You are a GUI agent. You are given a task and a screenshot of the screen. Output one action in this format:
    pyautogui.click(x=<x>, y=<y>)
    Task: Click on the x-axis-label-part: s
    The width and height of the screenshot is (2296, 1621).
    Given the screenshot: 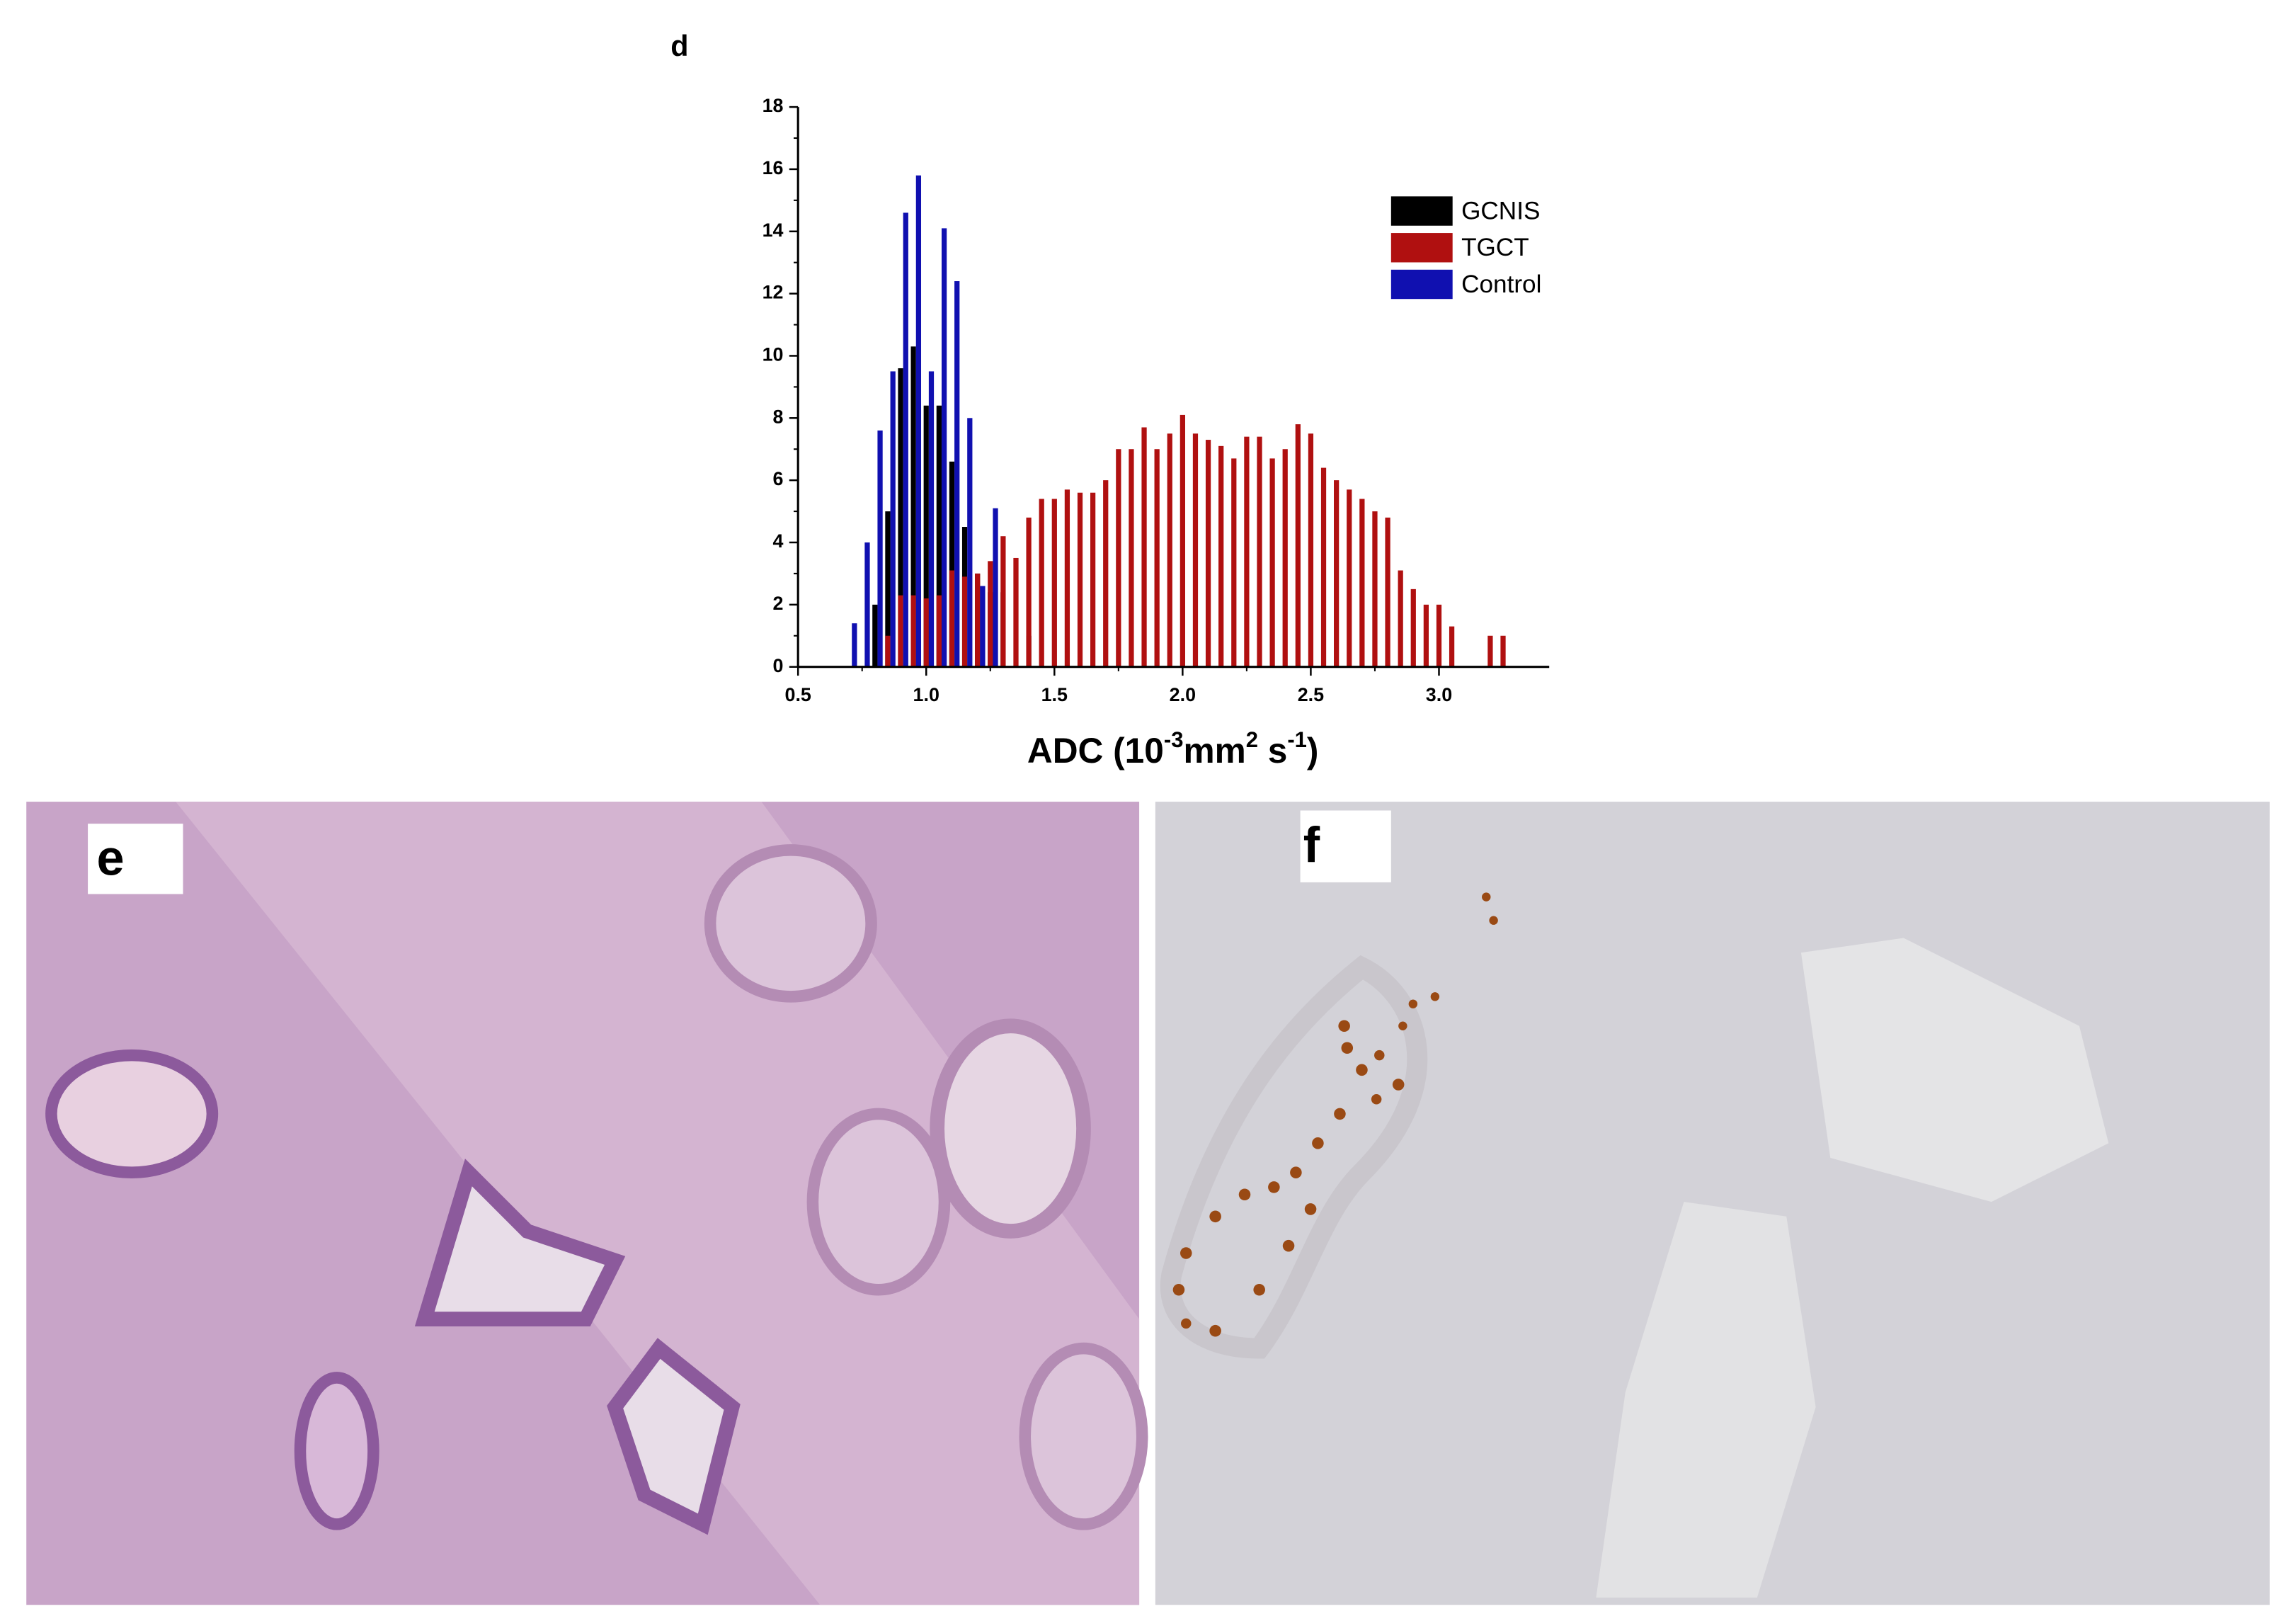 What is the action you would take?
    pyautogui.click(x=1272, y=750)
    